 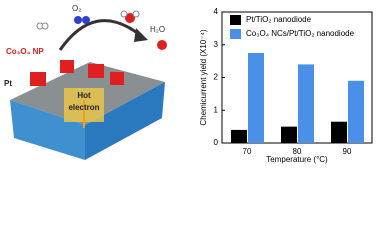 What do you see at coordinates (203, 77) in the screenshot?
I see `y-axis-label: Chemicurrent yield (X10⁻⁴)` at bounding box center [203, 77].